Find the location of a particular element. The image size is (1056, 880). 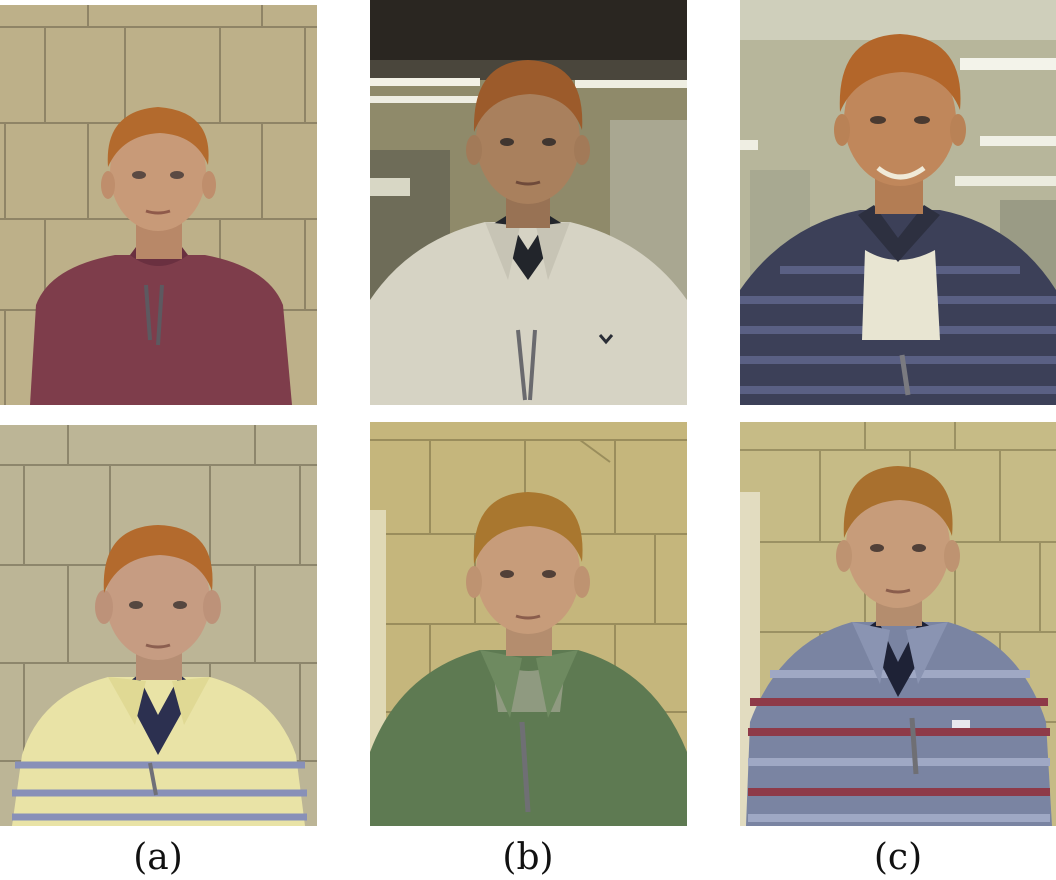

photo-c-bottom is located at coordinates (898, 624).